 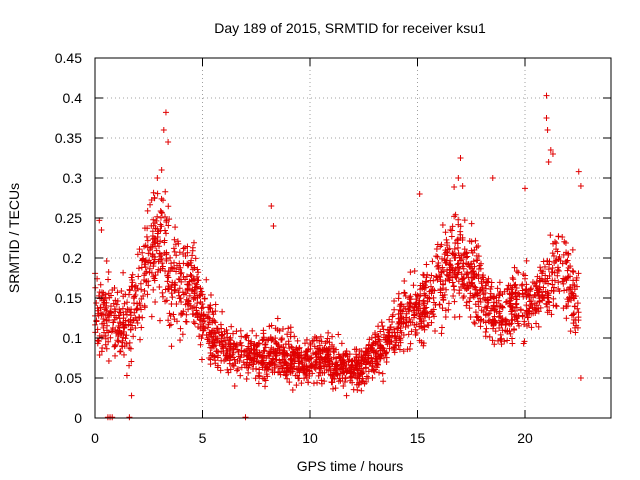 I want to click on y-axis-label: SRMTID / TECUs, so click(x=14, y=238).